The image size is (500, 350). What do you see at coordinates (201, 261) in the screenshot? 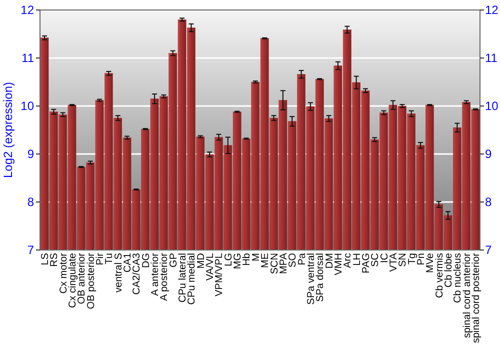
I see `x-tick-label: MD` at bounding box center [201, 261].